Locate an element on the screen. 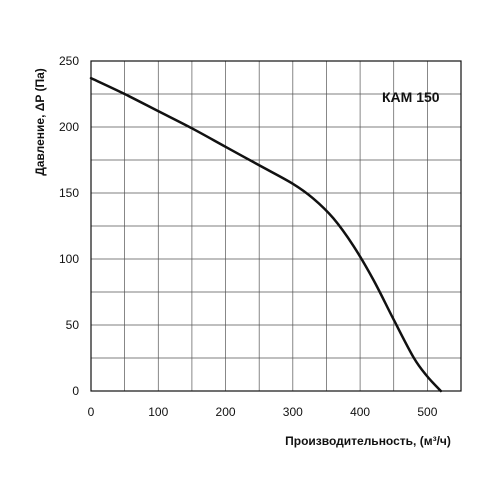  x-tick-label: 200 is located at coordinates (226, 412).